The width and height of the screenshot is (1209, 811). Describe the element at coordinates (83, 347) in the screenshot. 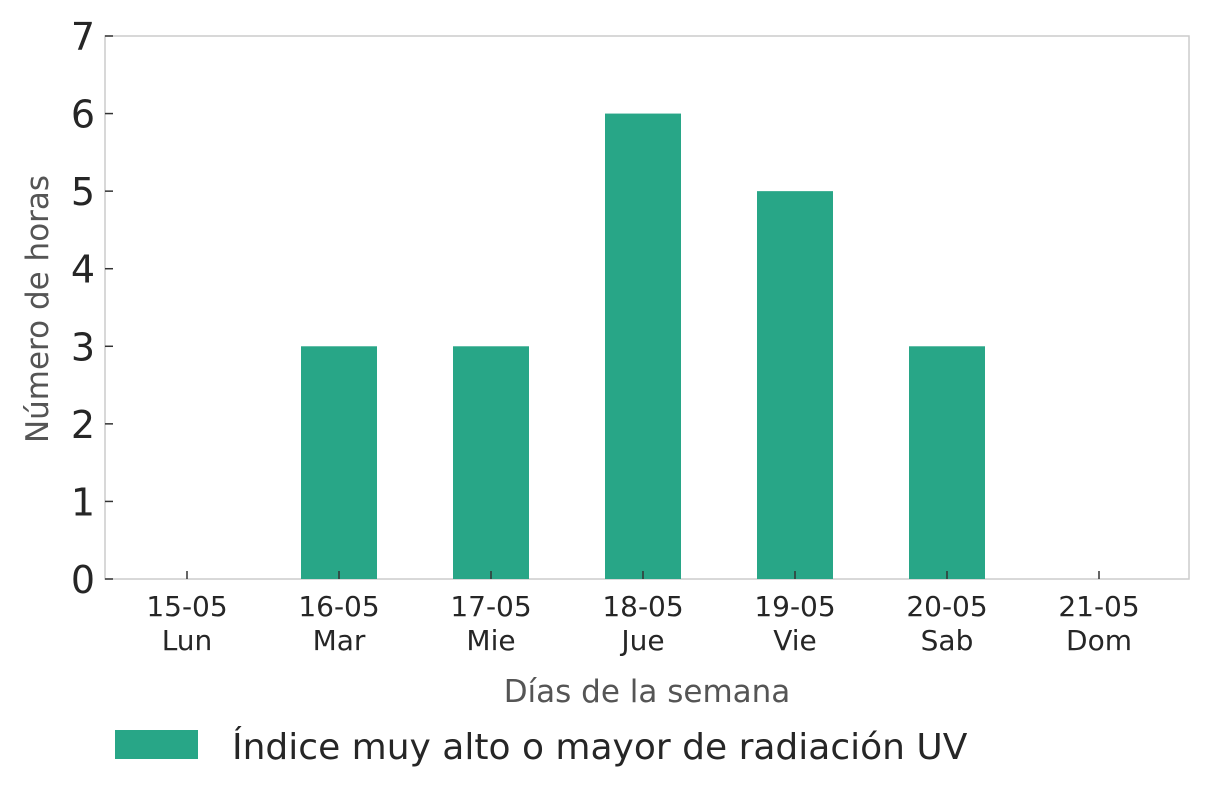

I see `y-tick-label: 3` at that location.